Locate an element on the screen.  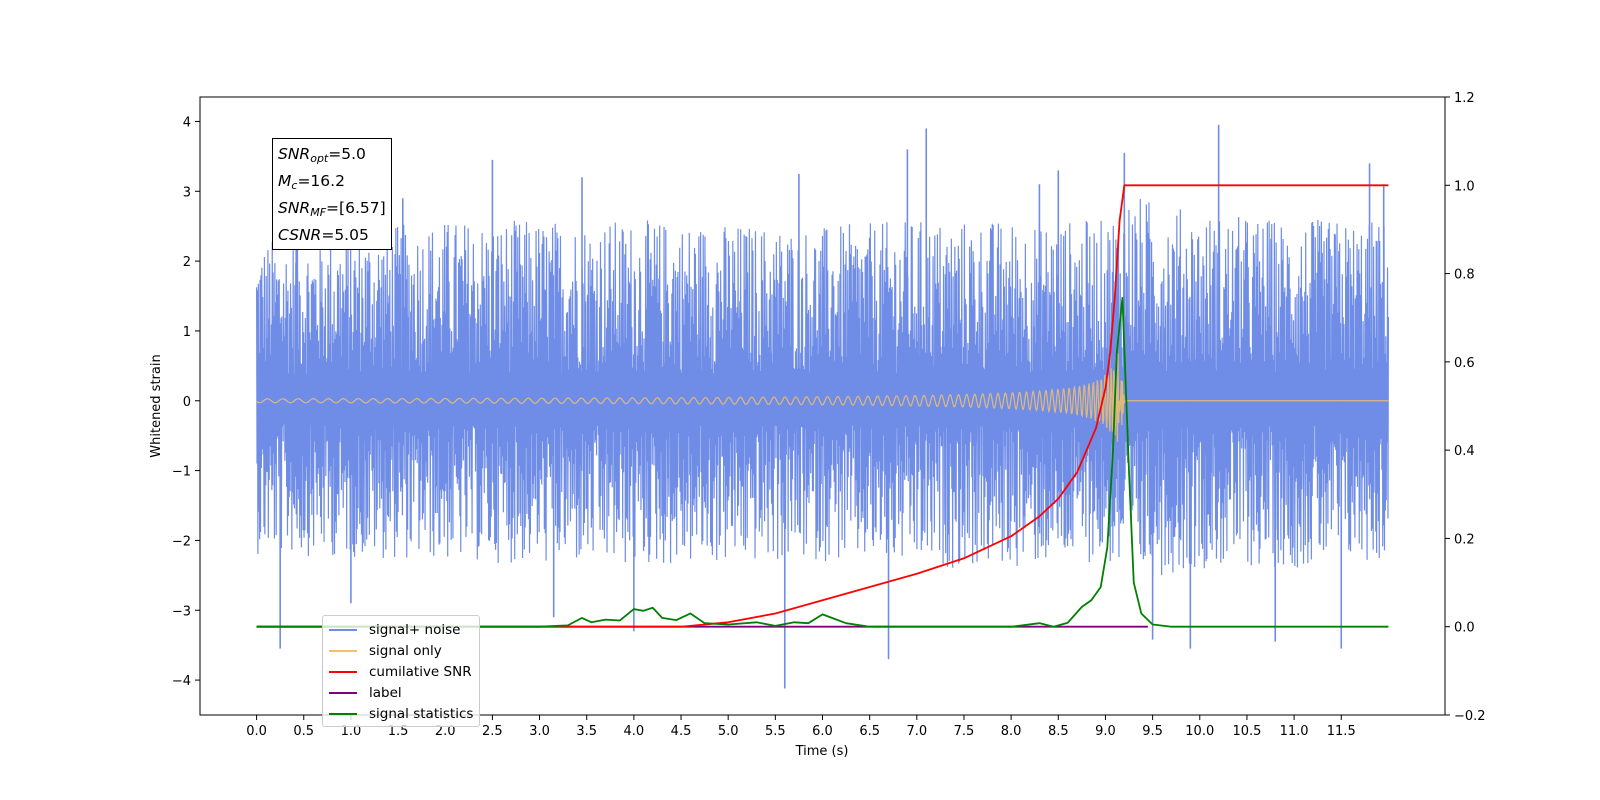
legend-entry-signal-noise: signal+ noise is located at coordinates (401, 629).